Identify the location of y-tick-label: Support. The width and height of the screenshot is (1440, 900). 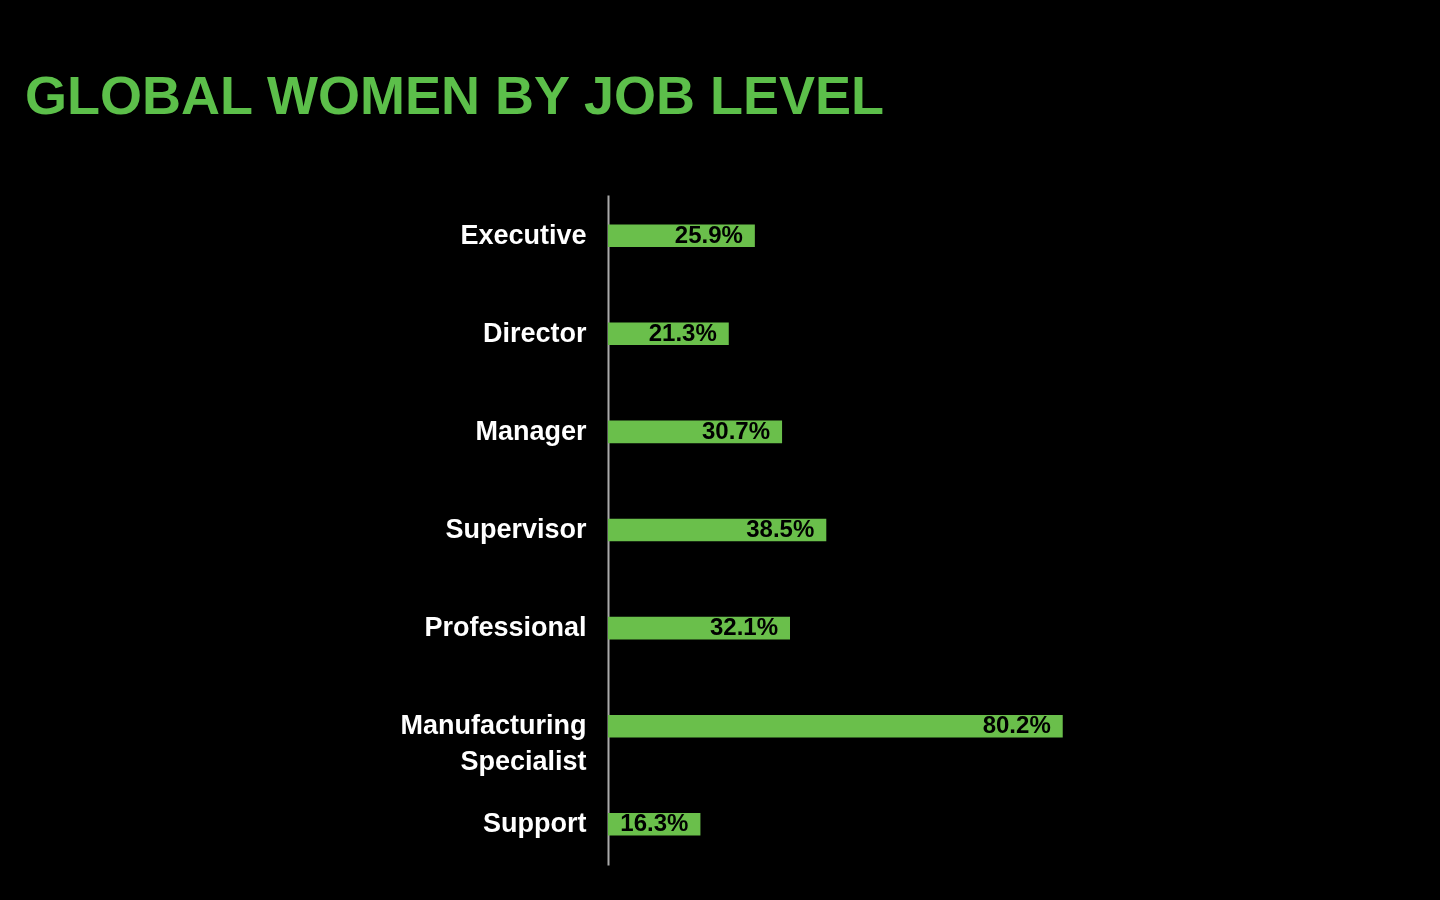
(535, 823).